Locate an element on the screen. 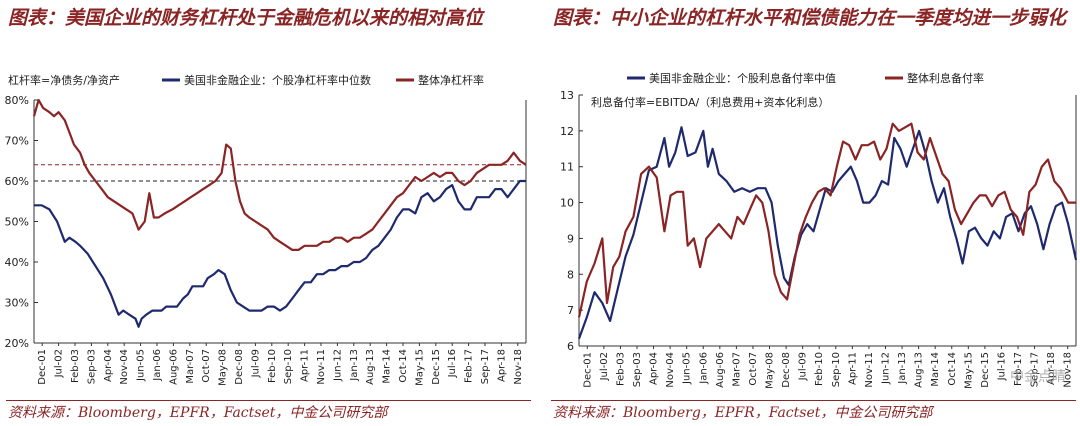  legend-label-2: 整体利息备付率 is located at coordinates (945, 78).